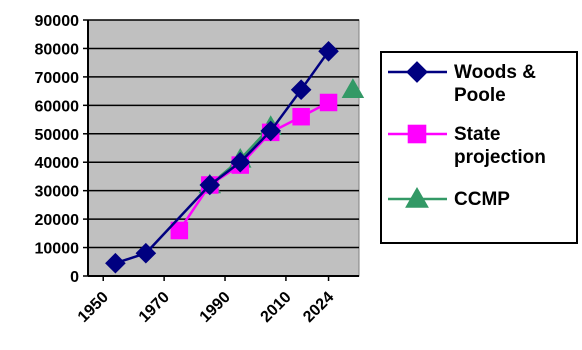 The width and height of the screenshot is (582, 350). Describe the element at coordinates (495, 72) in the screenshot. I see `legend-label: Woods &` at that location.